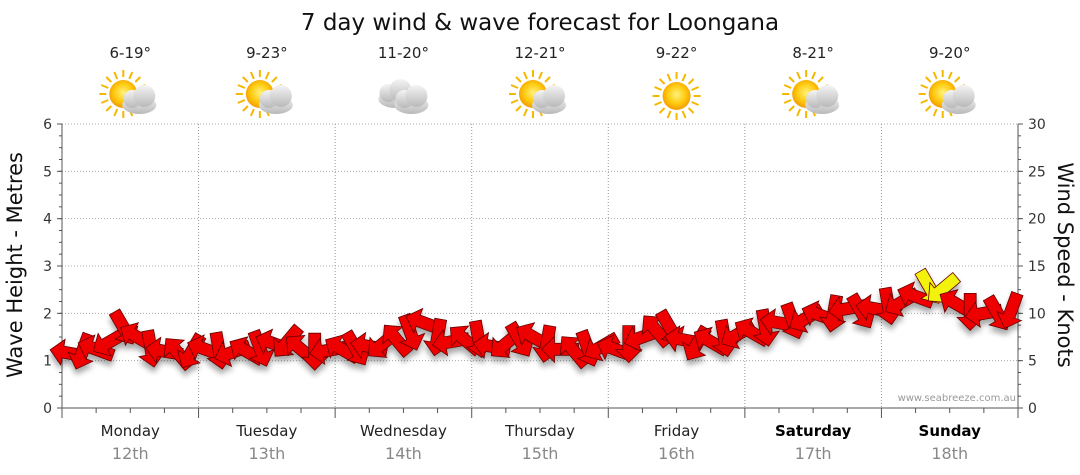  I want to click on temperature-label: 6-19°, so click(131, 53).